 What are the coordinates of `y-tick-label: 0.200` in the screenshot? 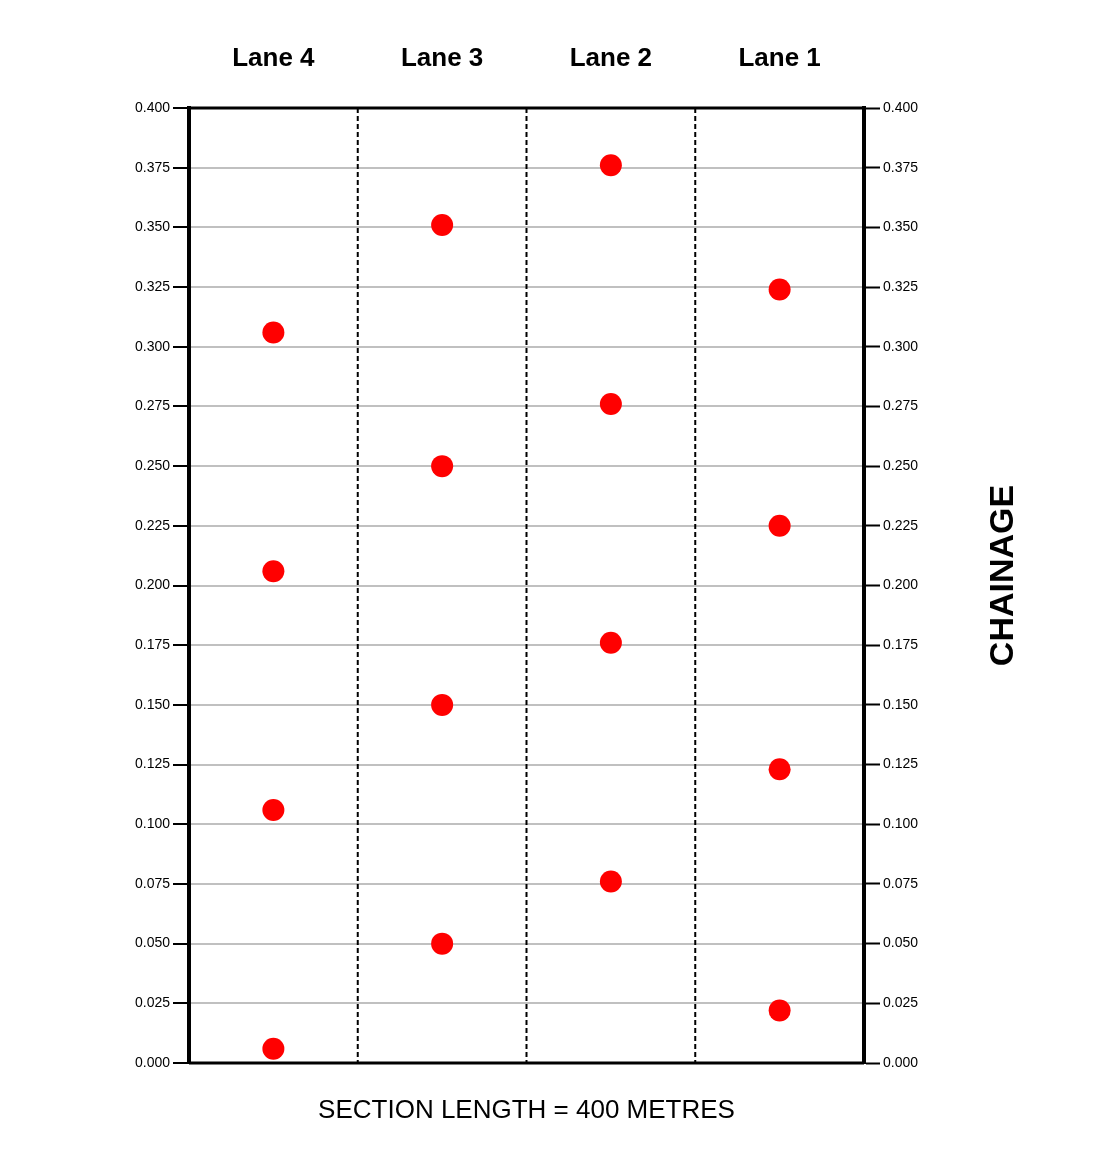 It's located at (901, 584).